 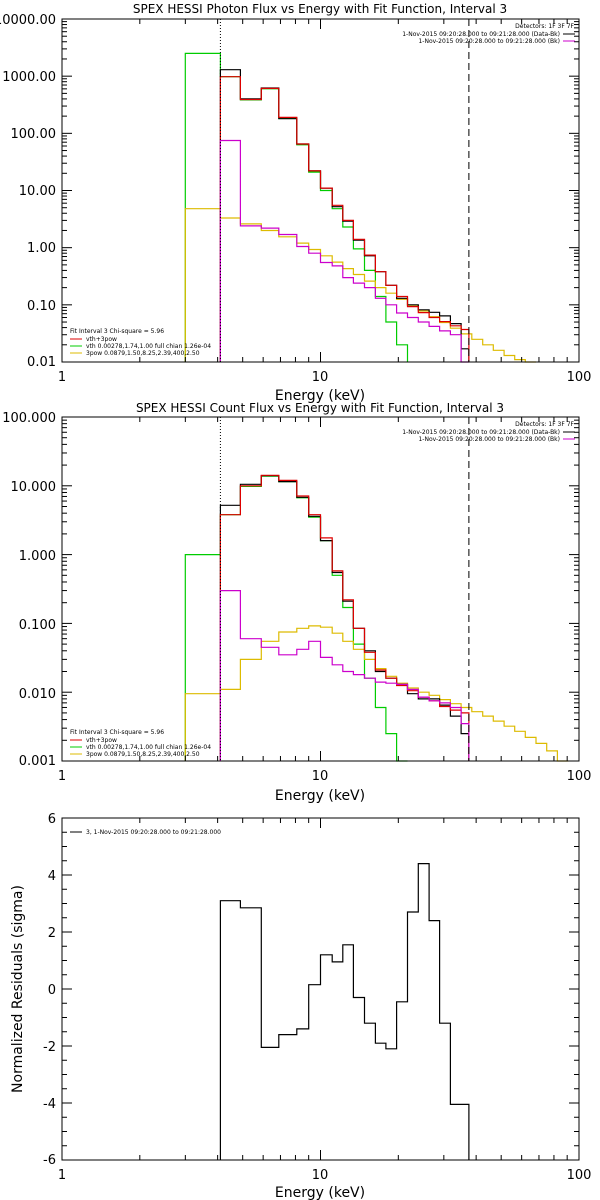 I want to click on residuals-ytick-label-3: 0, so click(x=52, y=990).